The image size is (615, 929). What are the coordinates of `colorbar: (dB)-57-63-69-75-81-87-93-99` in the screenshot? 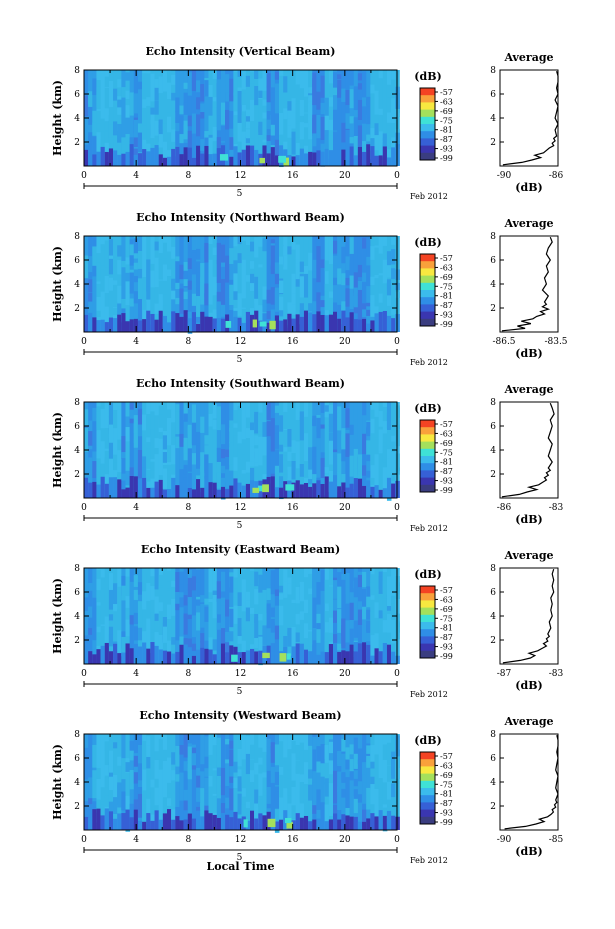 It's located at (433, 282).